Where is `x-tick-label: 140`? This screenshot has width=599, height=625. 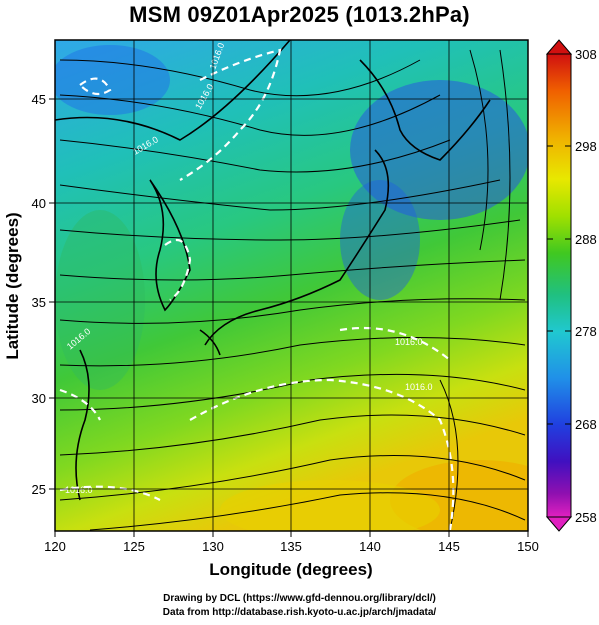
x-tick-label: 140 is located at coordinates (370, 546).